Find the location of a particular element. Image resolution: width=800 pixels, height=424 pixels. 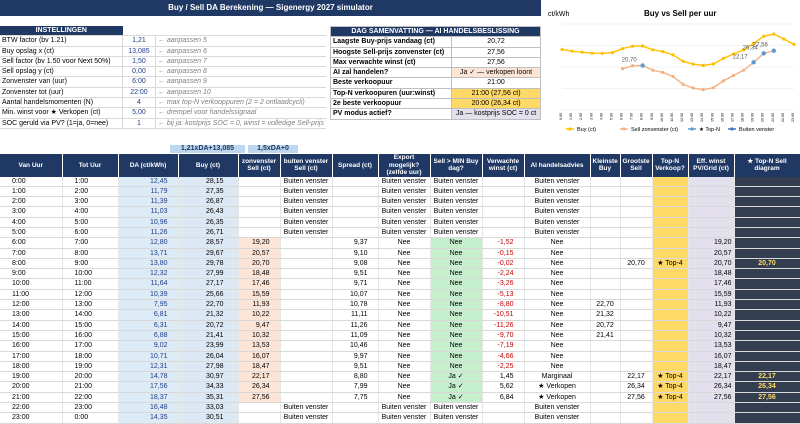

table-cell: 12:00 is located at coordinates (31, 305).